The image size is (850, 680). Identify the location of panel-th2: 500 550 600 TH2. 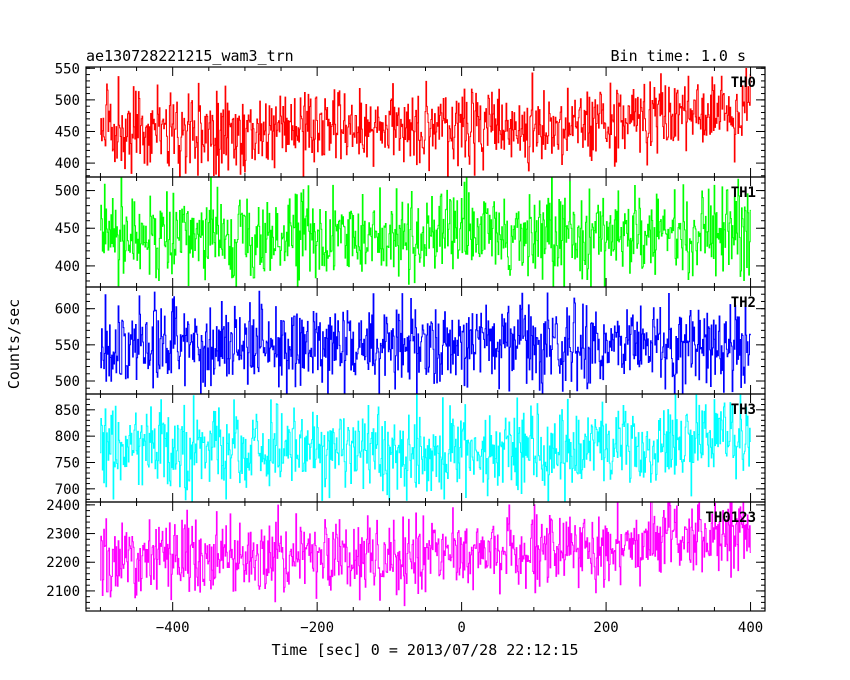
(410, 340).